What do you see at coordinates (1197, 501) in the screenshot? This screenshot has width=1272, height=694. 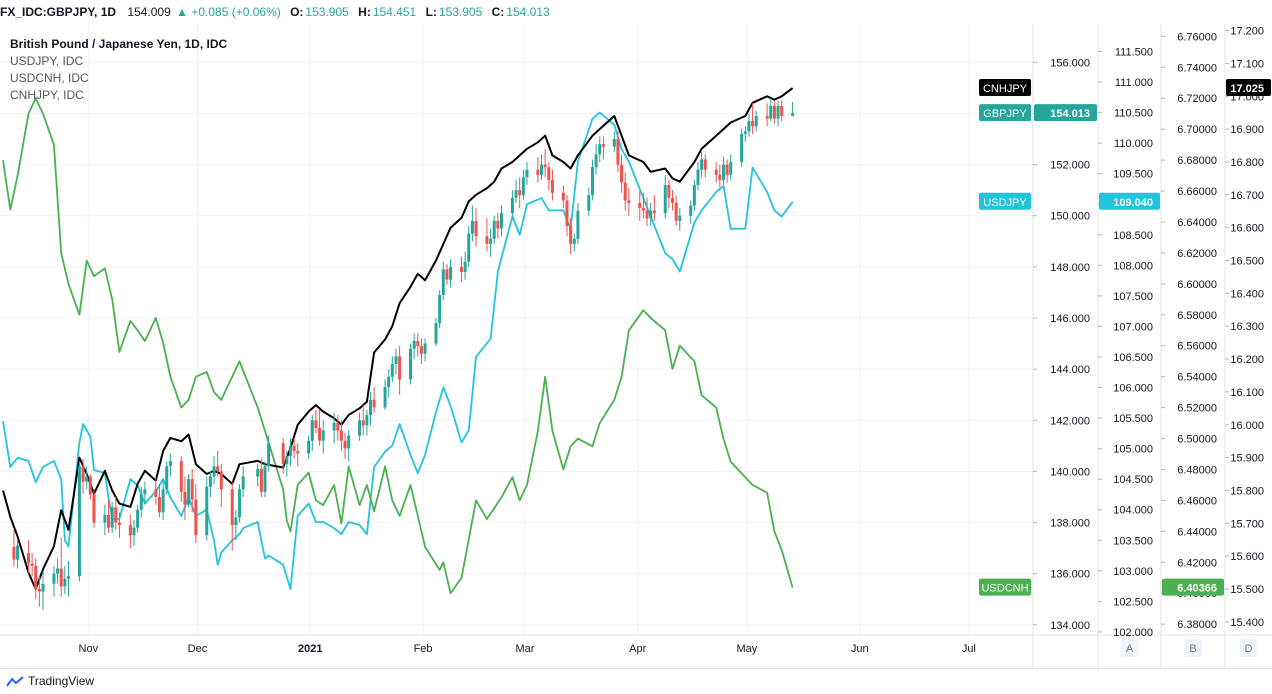 I see `price-axis-tick-label: 6.46000` at bounding box center [1197, 501].